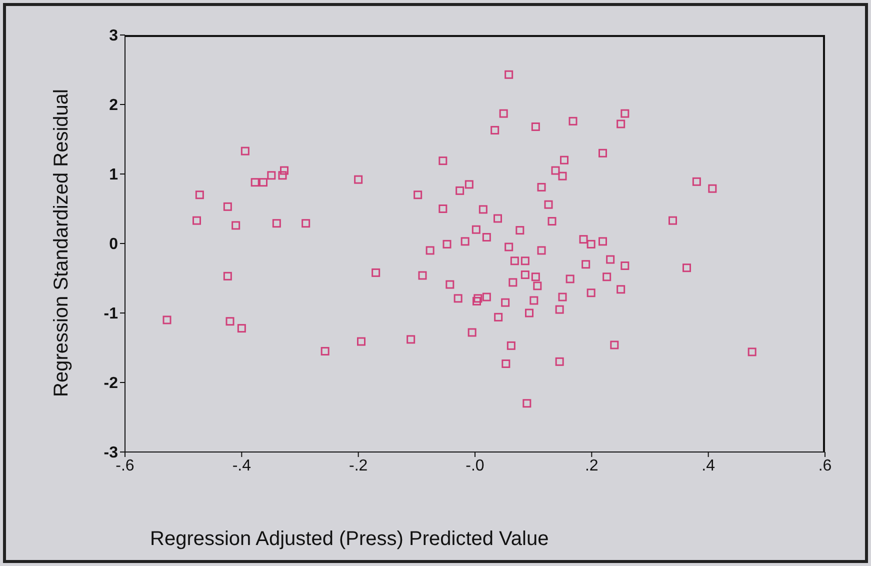 The width and height of the screenshot is (871, 566). Describe the element at coordinates (242, 465) in the screenshot. I see `x-tick-label: -.4` at that location.